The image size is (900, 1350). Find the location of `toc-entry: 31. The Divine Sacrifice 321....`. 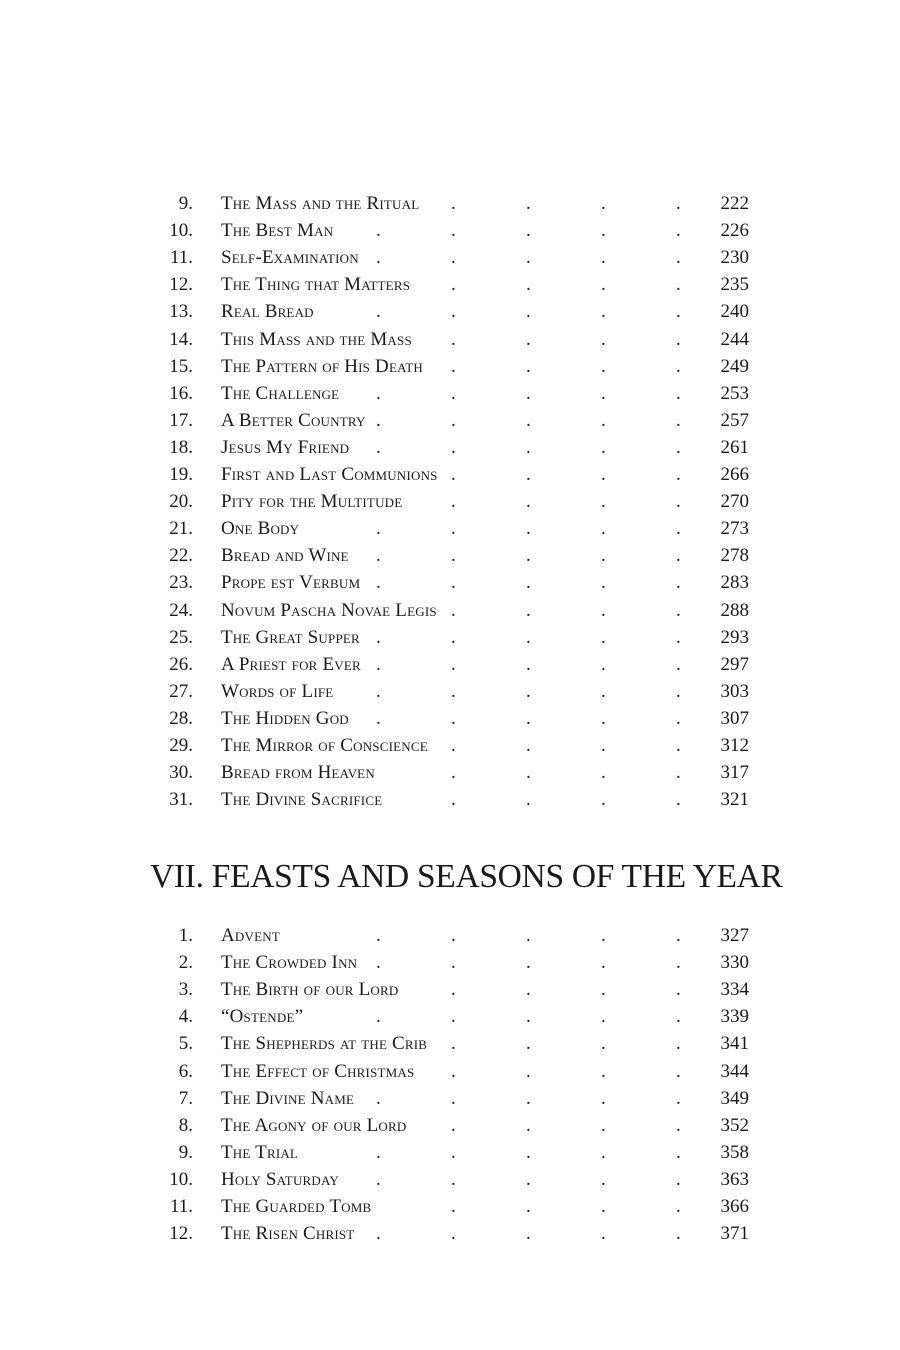

toc-entry: 31. The Divine Sacrifice 321.... is located at coordinates (450, 799).